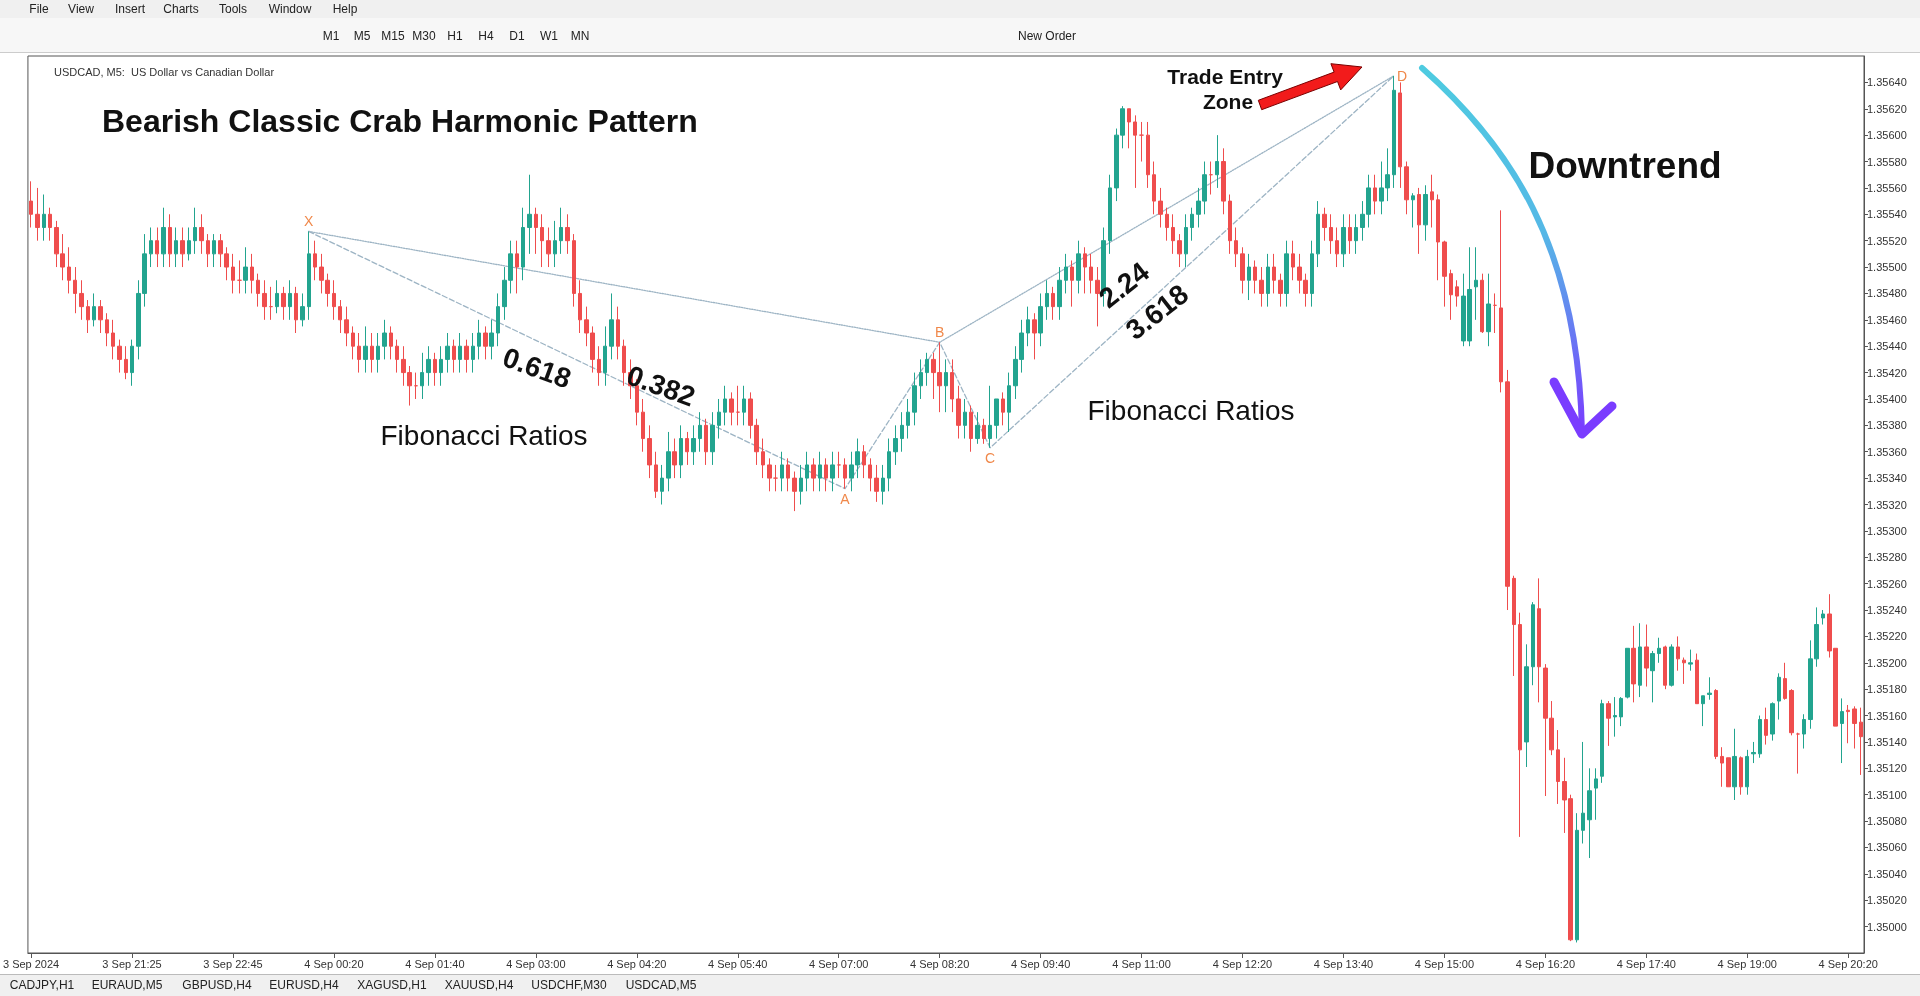  What do you see at coordinates (304, 985) in the screenshot?
I see `text: EURUSD,H4` at bounding box center [304, 985].